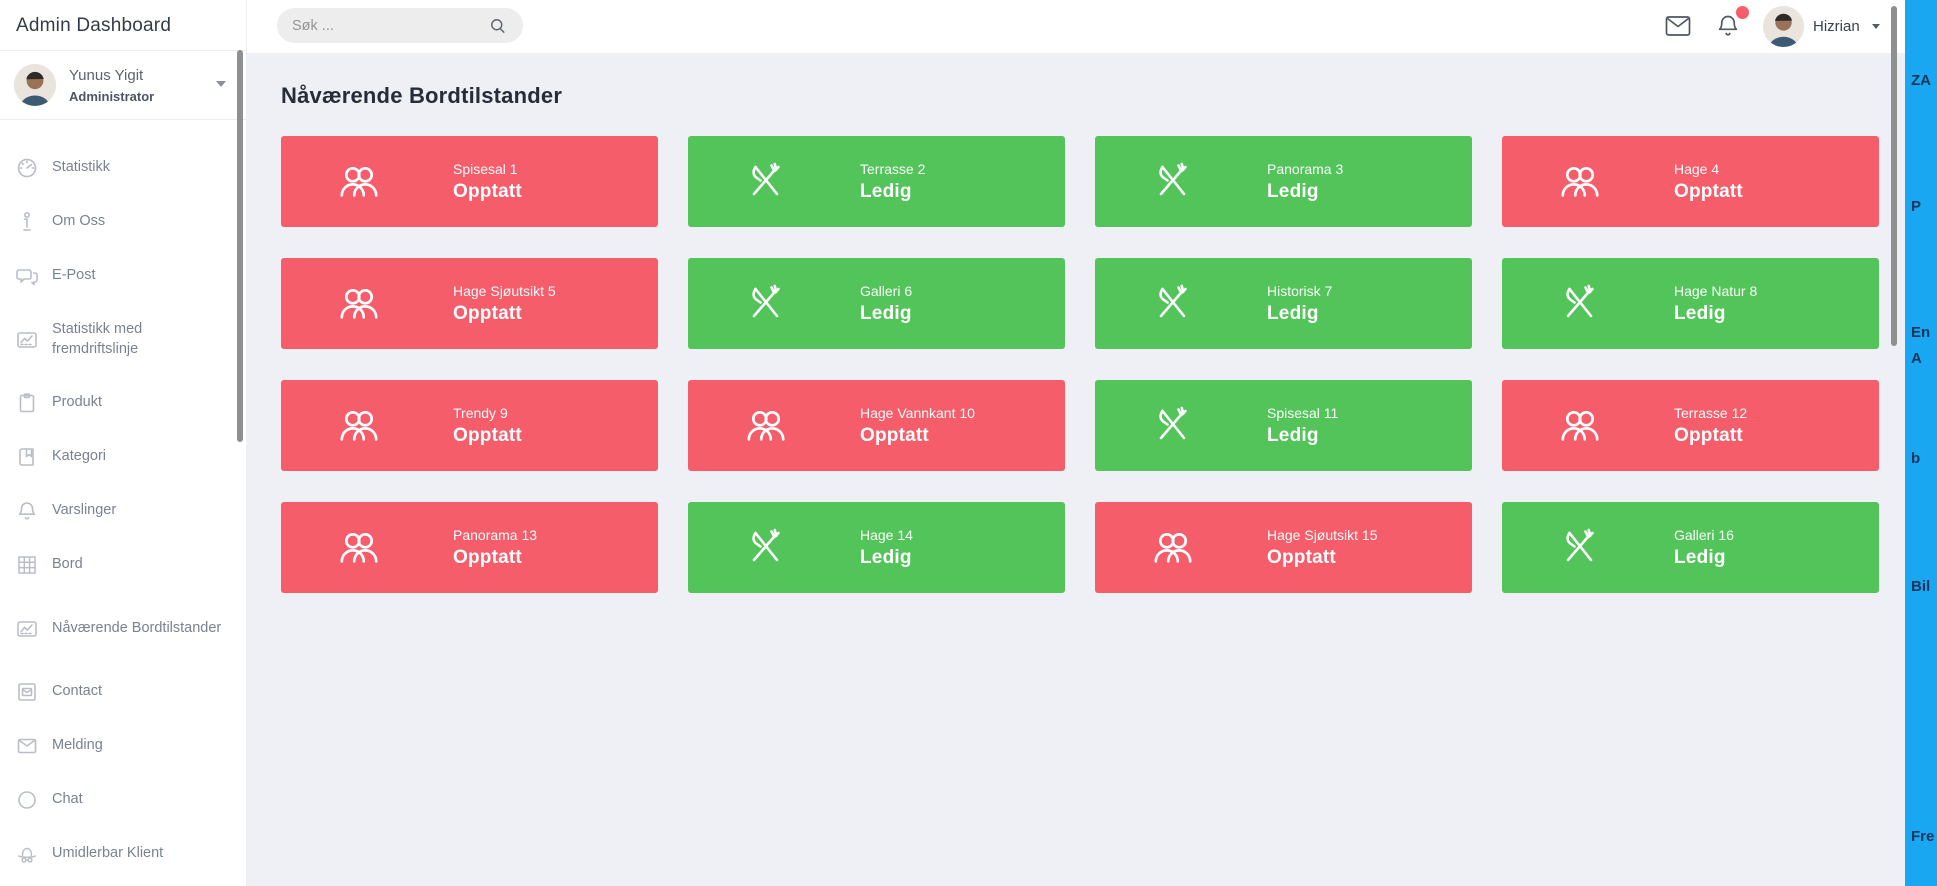 This screenshot has height=886, width=1937. I want to click on clipboard-icon, so click(27, 403).